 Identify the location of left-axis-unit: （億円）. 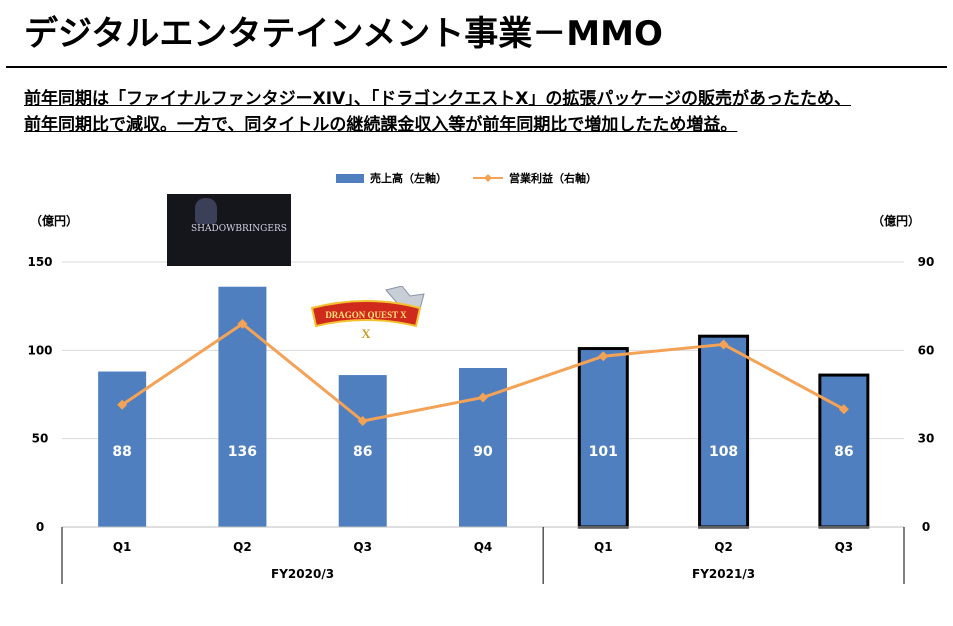
(54, 221).